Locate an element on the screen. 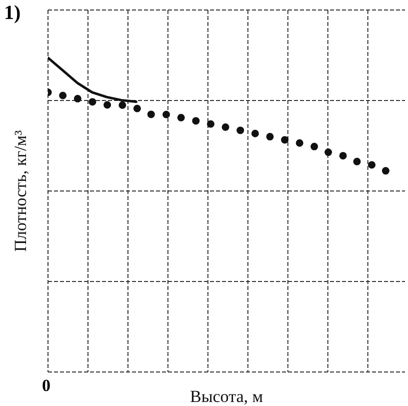  text: 0 is located at coordinates (46, 386).